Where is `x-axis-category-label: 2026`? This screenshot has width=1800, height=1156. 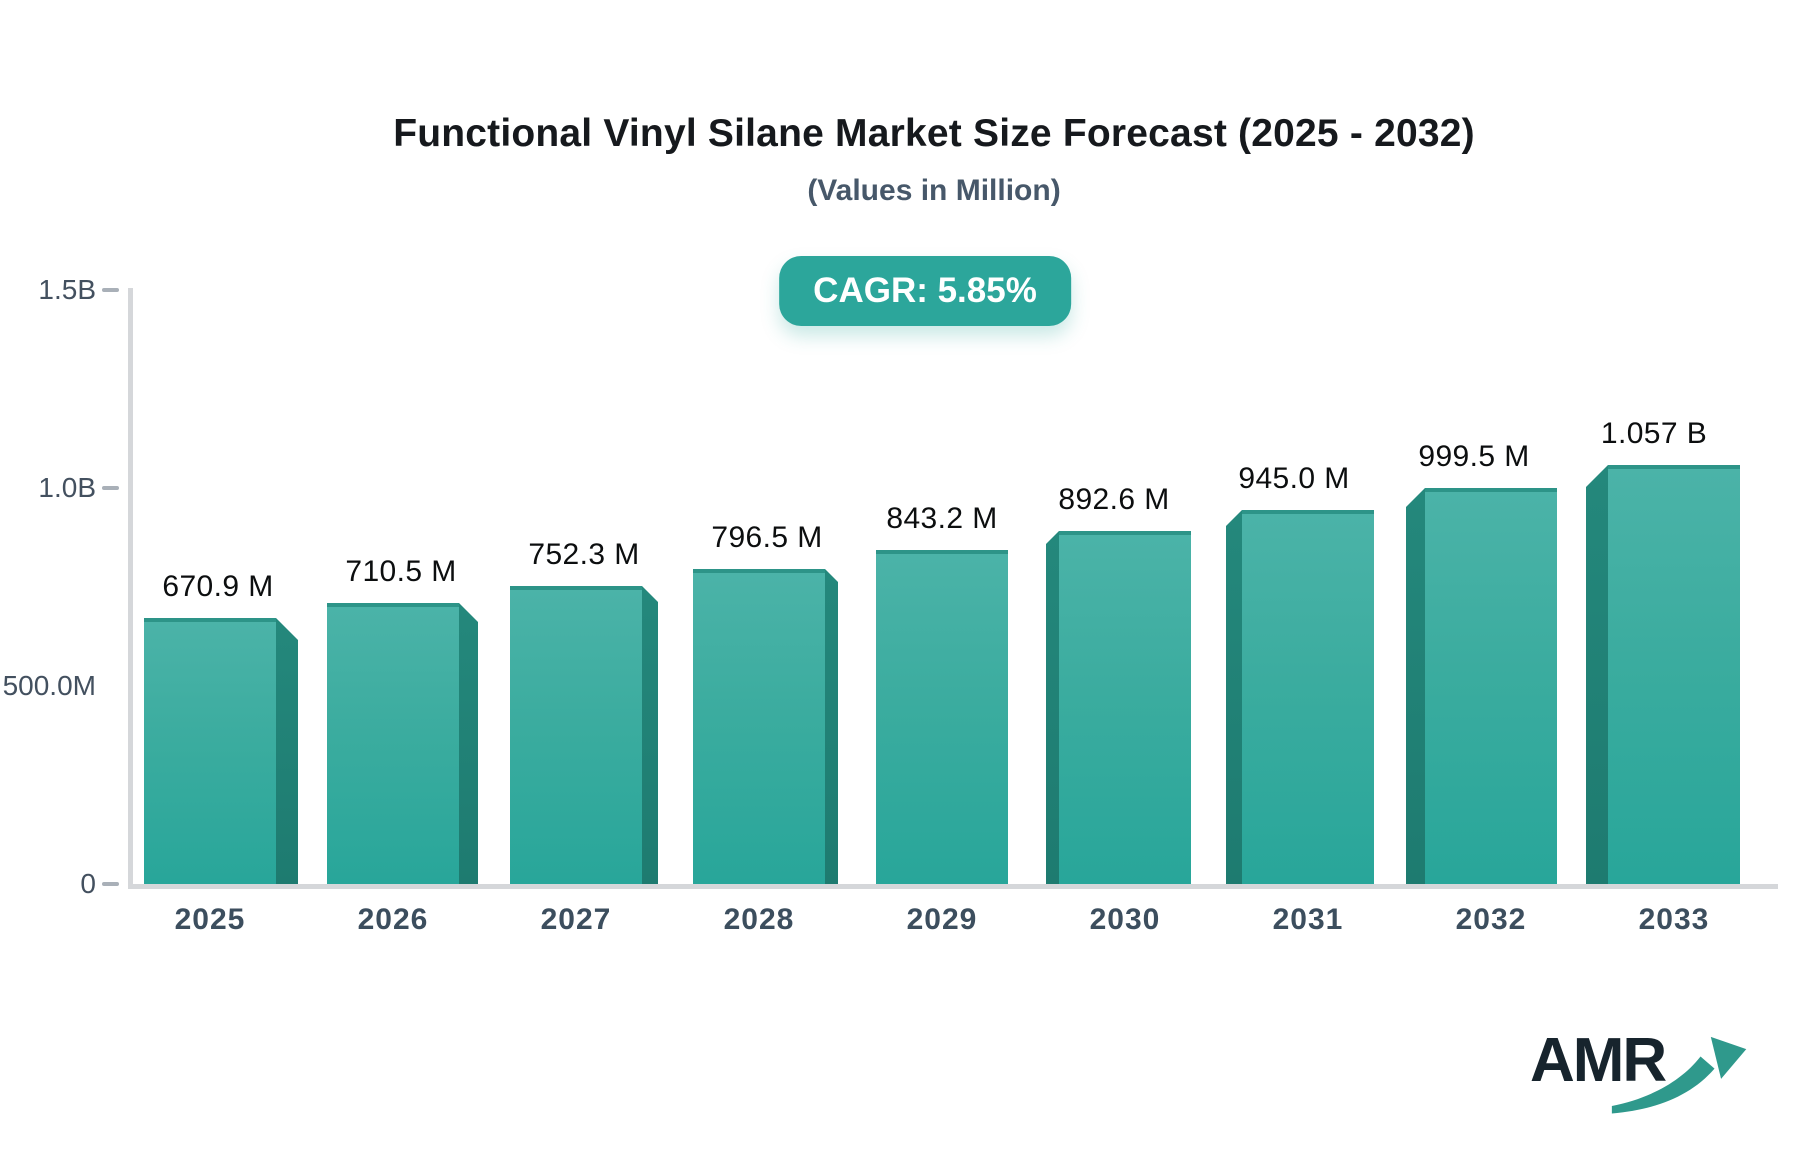 x-axis-category-label: 2026 is located at coordinates (393, 919).